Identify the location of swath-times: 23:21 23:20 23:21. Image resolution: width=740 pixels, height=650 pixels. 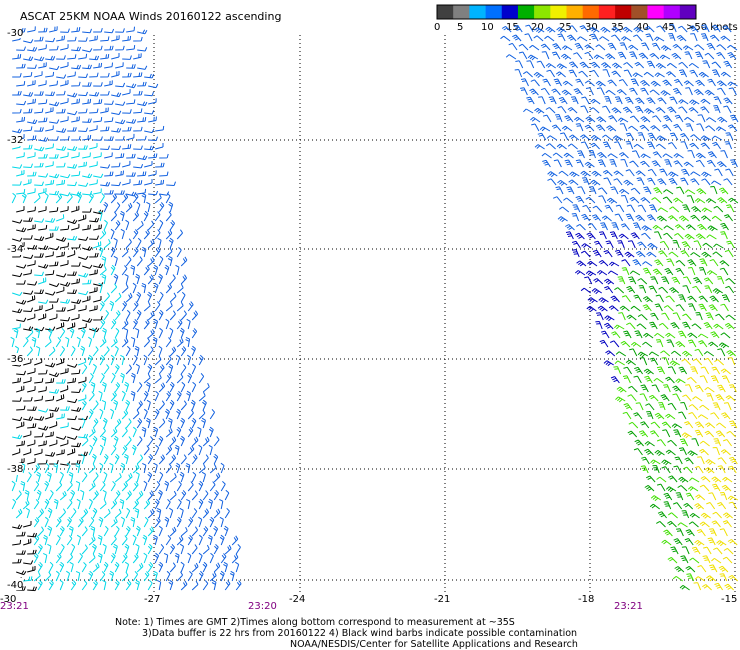
(321, 606).